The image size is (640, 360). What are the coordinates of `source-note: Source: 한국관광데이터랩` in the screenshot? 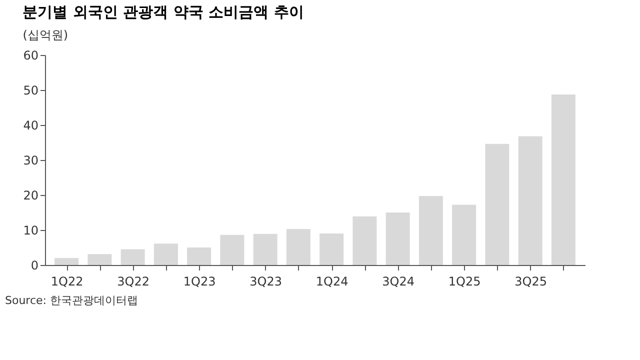 It's located at (71, 300).